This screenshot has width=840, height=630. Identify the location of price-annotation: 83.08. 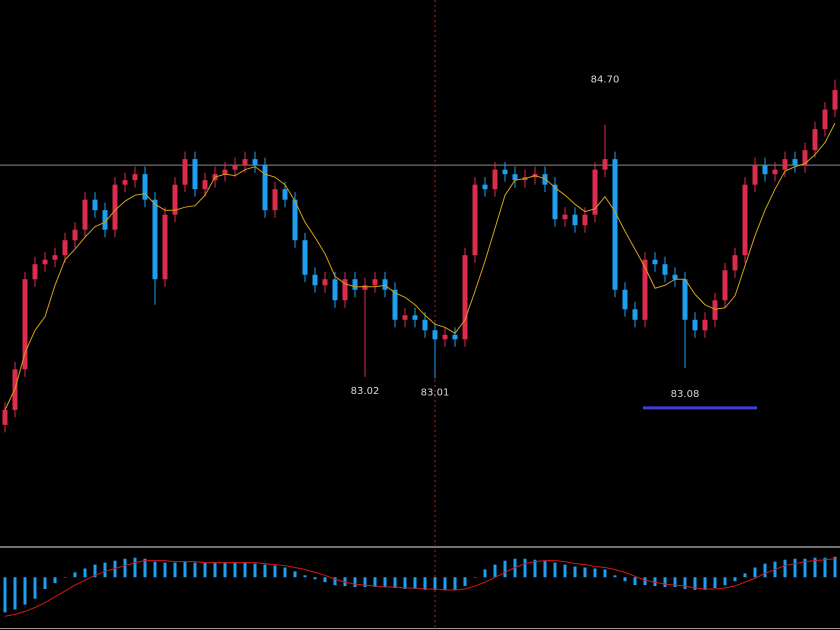
(685, 394).